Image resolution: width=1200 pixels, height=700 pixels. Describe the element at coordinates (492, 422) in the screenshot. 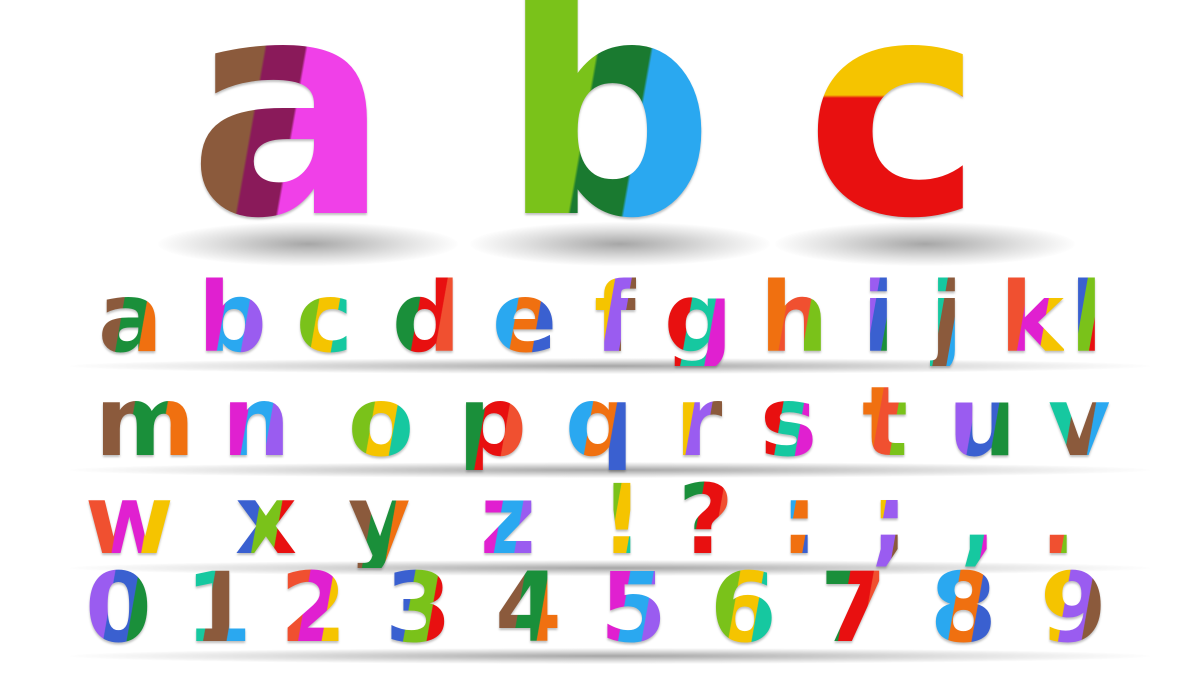

I see `glyph-p: p` at that location.